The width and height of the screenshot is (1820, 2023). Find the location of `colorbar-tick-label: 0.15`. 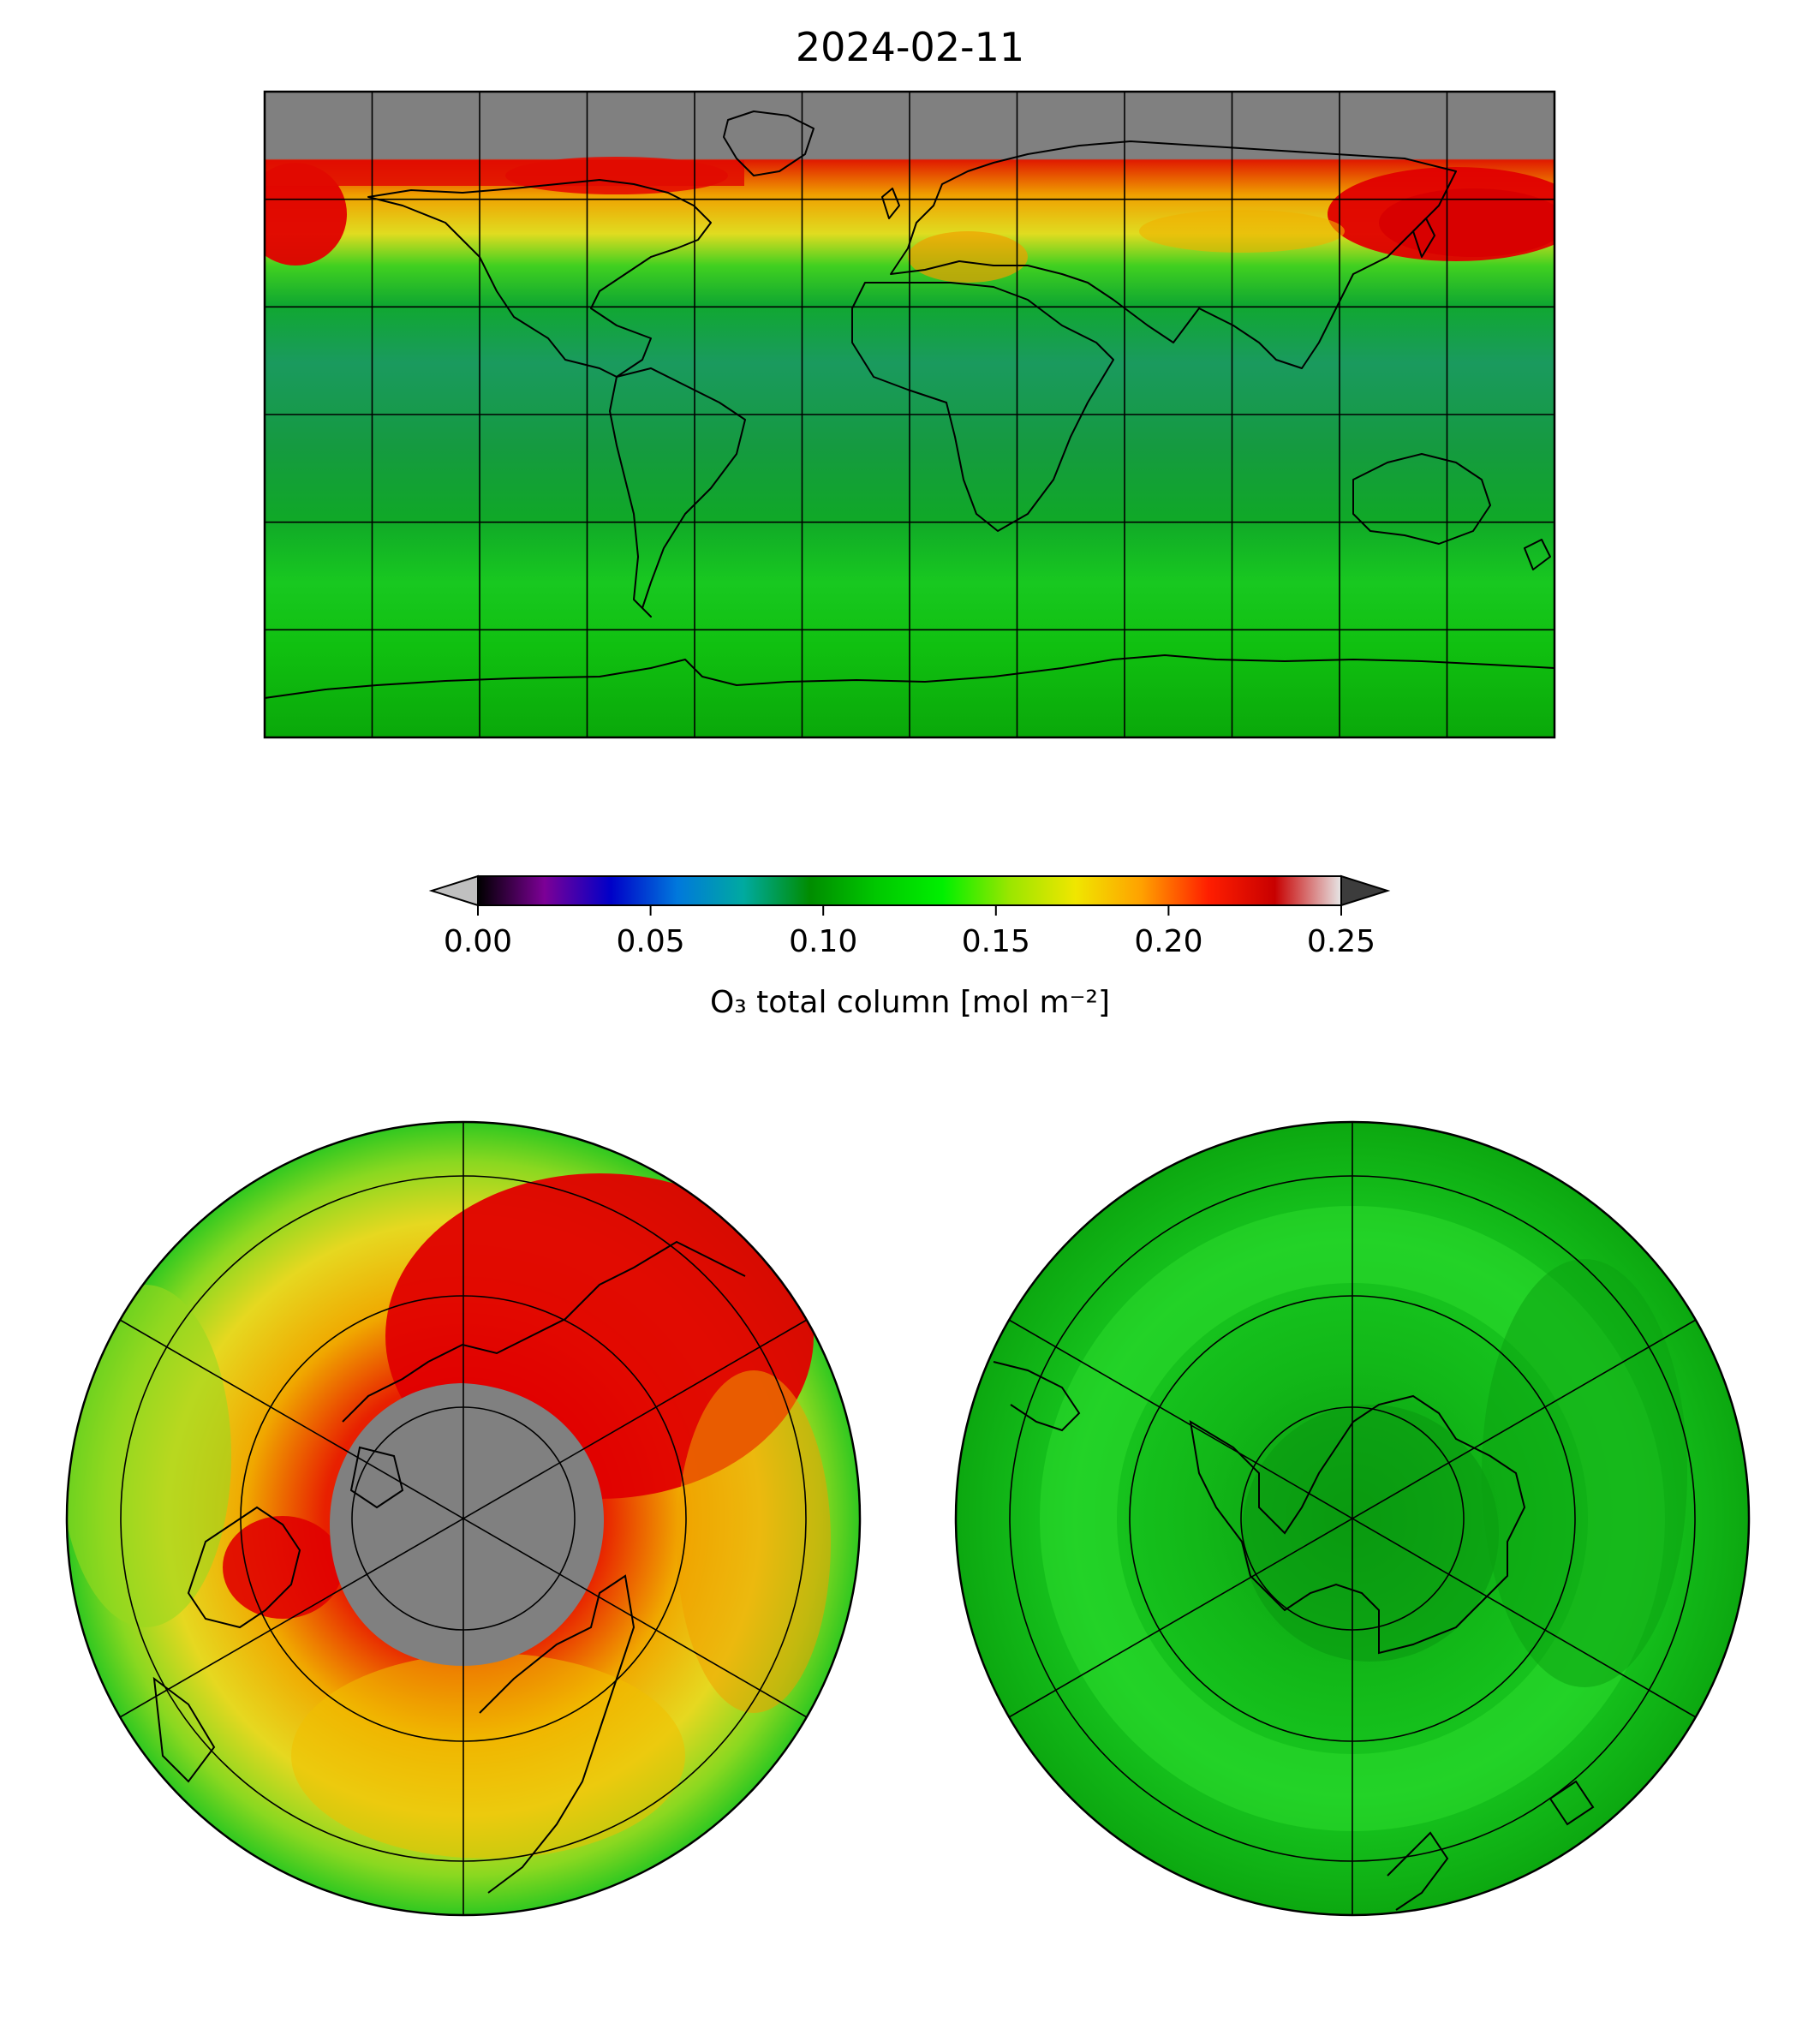

colorbar-tick-label: 0.15 is located at coordinates (996, 941).